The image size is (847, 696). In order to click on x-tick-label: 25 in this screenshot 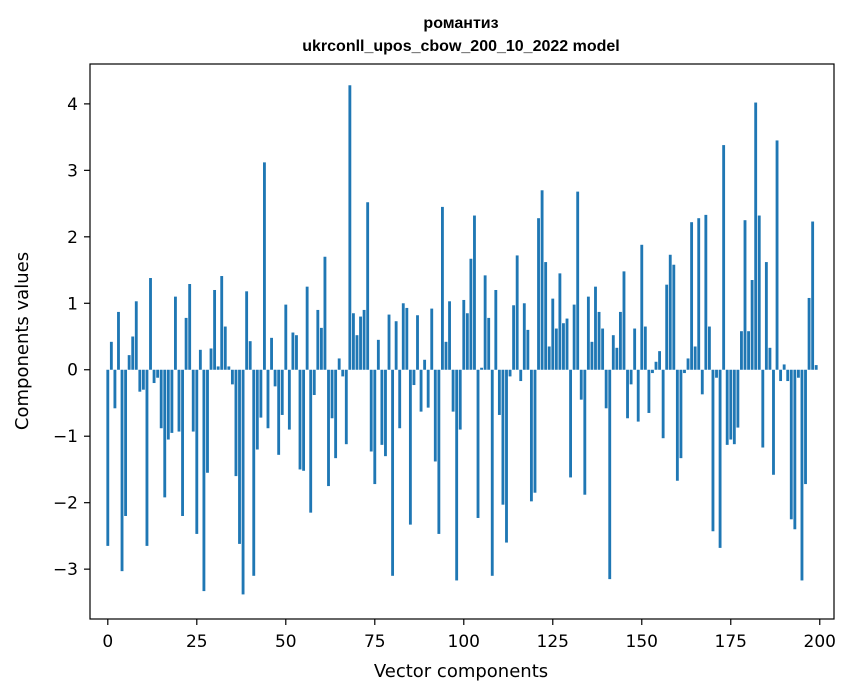, I will do `click(197, 642)`.